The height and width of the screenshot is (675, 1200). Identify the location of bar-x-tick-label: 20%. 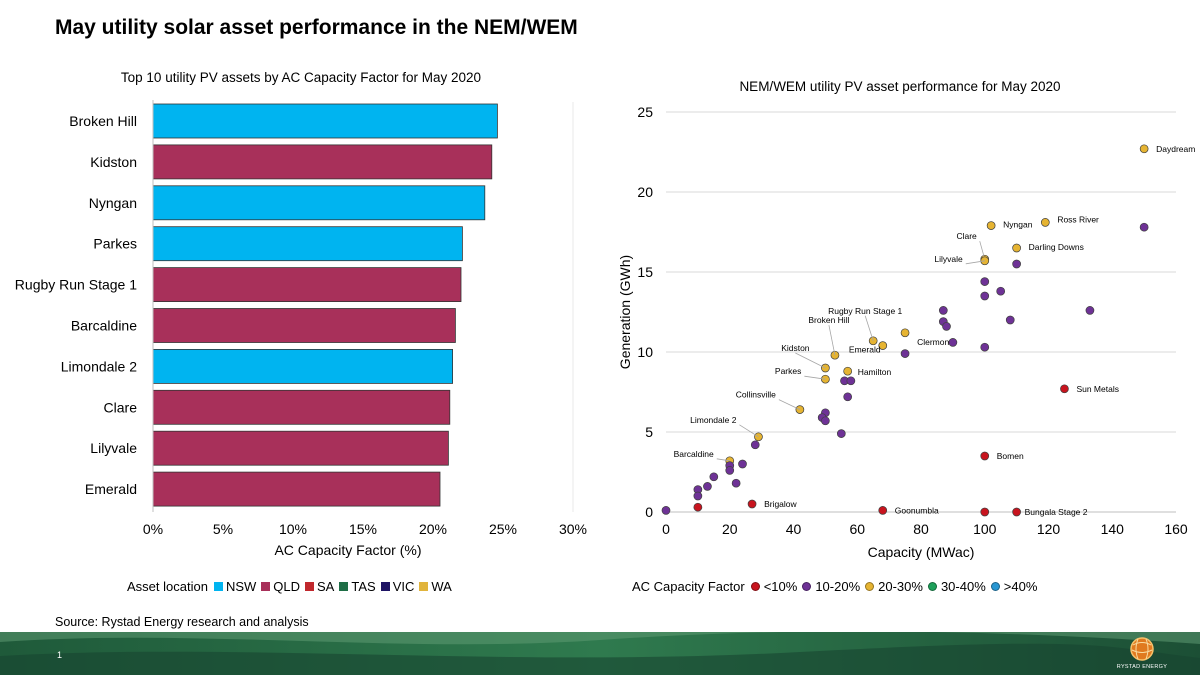
(433, 529).